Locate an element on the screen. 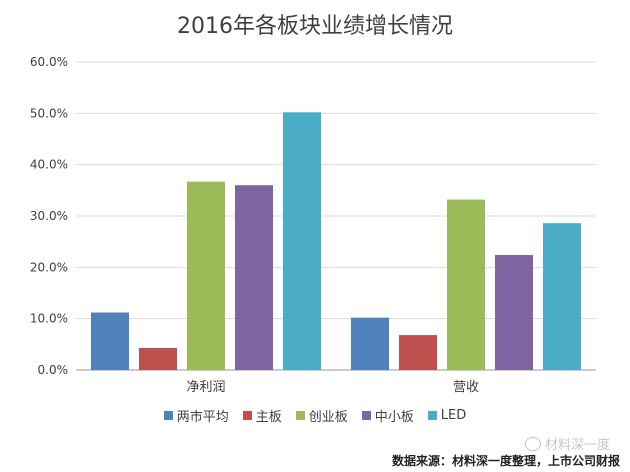  legend-item: 创业板 is located at coordinates (321, 415).